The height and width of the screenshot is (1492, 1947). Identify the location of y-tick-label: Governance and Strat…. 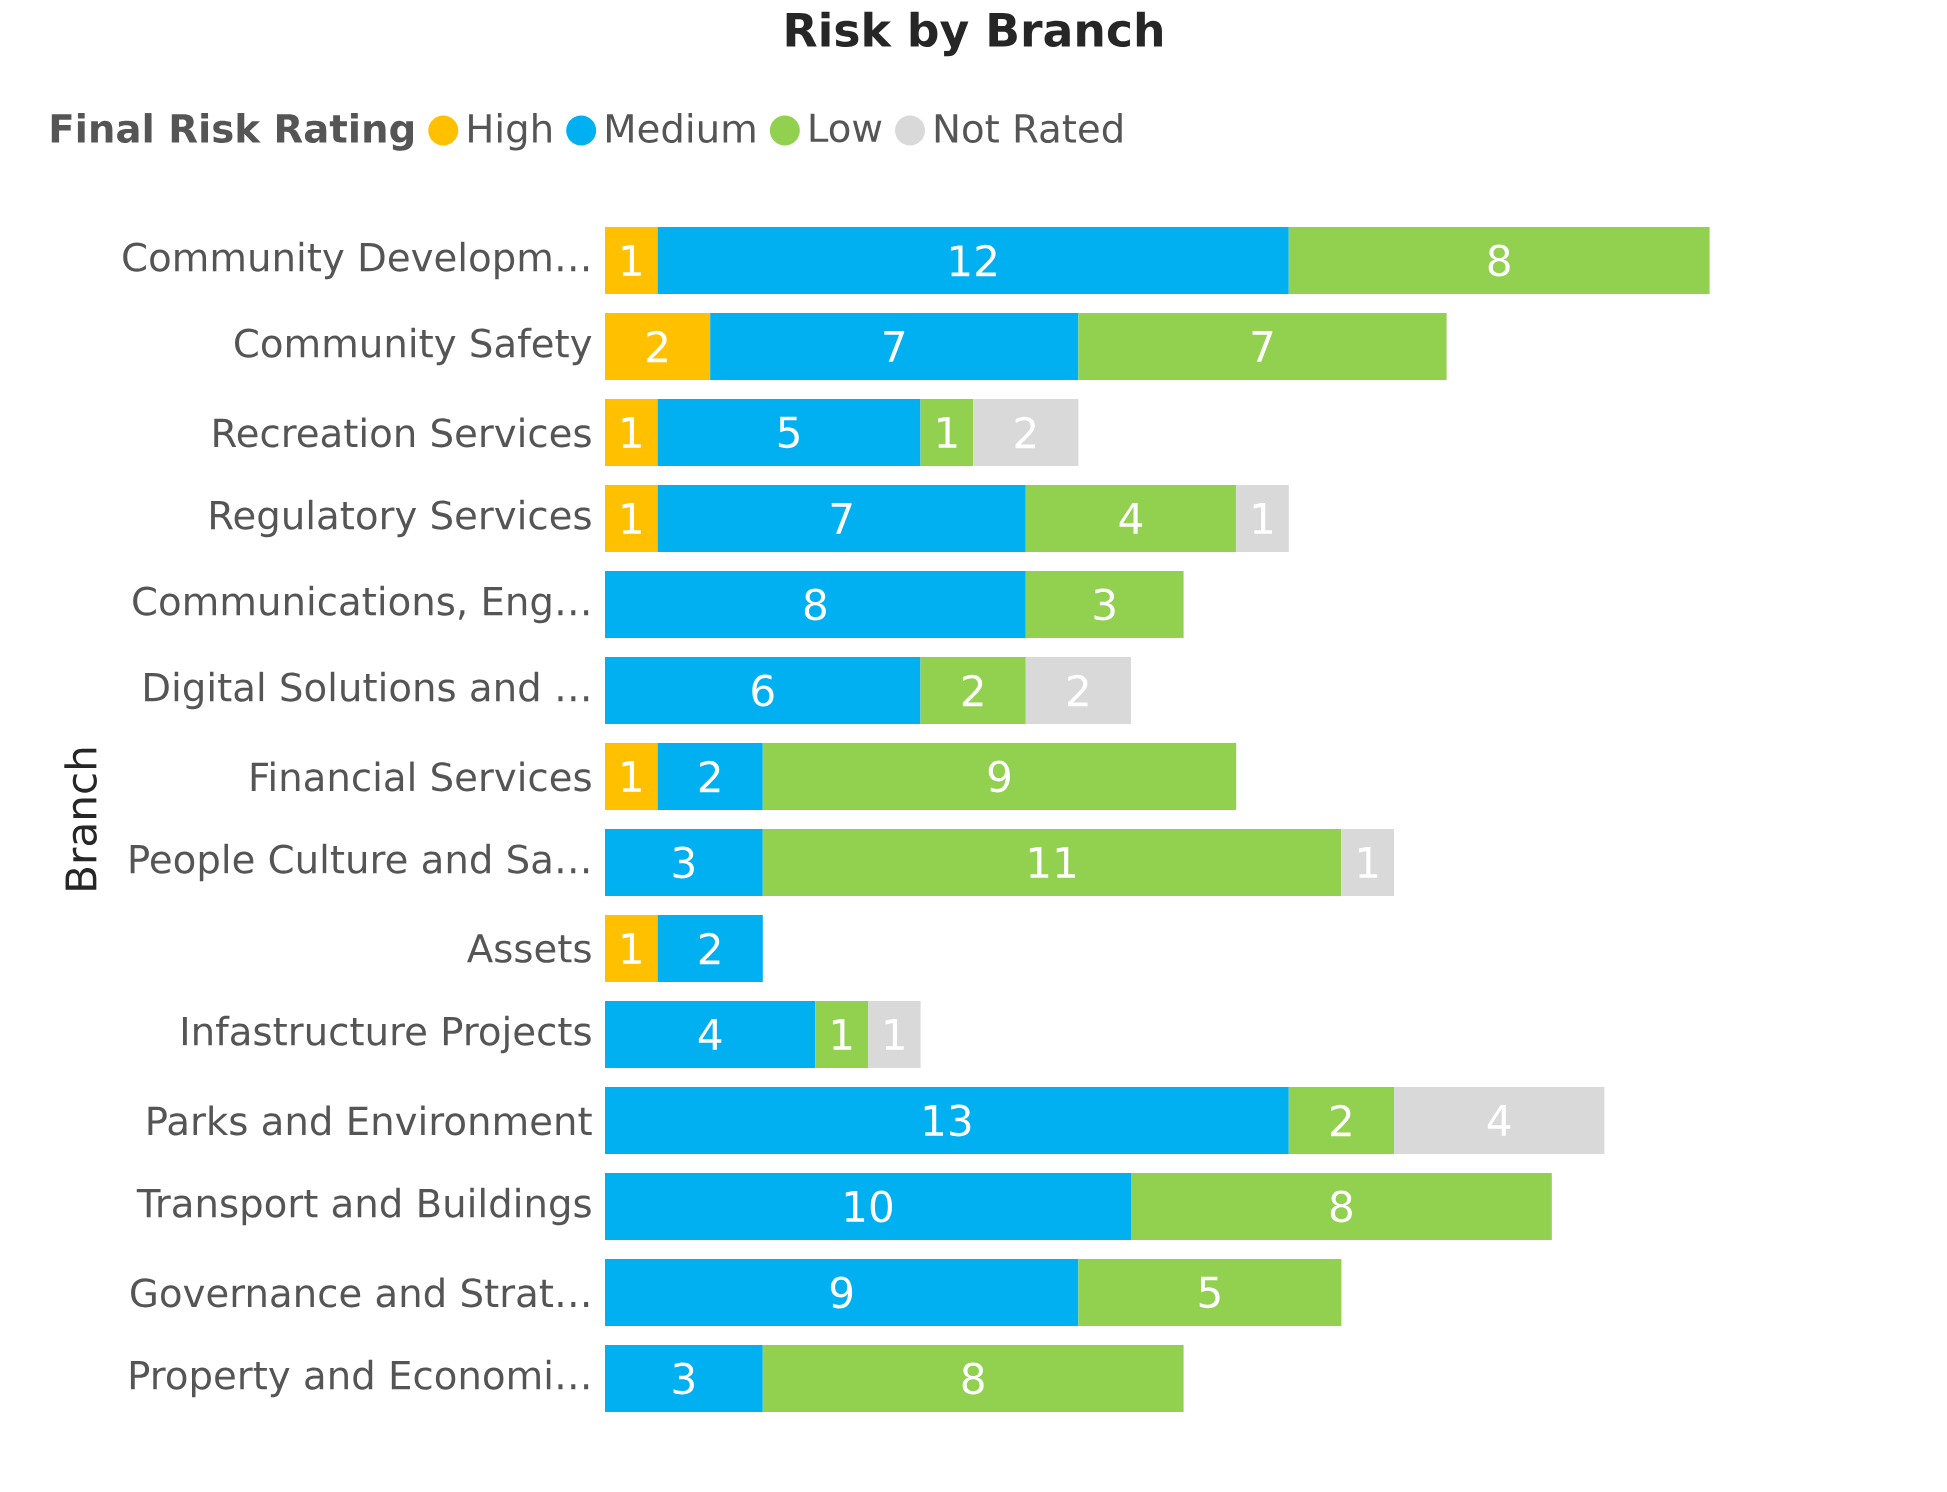
(360, 1292).